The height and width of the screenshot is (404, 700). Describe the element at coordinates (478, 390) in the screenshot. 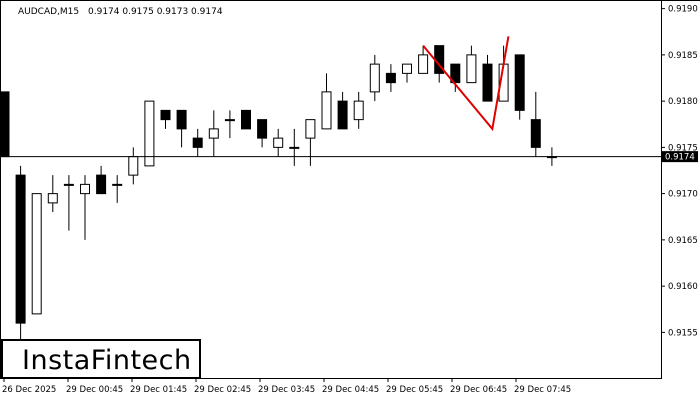

I see `time-tick-label: 29 Dec 06:45` at that location.